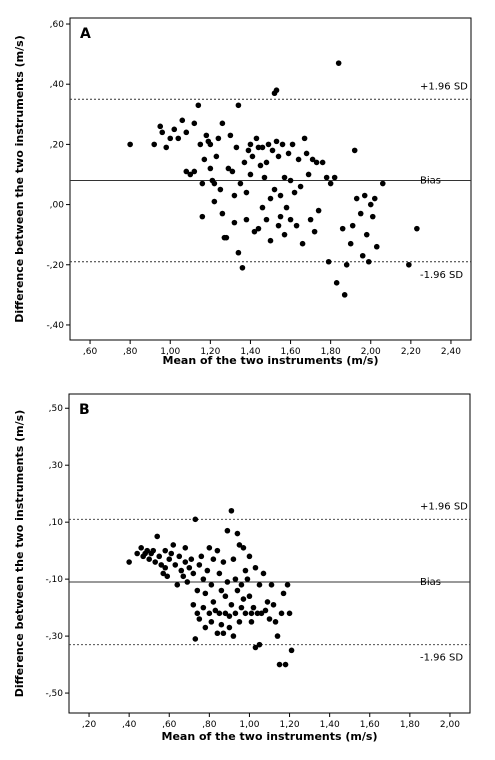 This screenshot has height=760, width=495. I want to click on y-tick-label: ,30, so click(56, 466).